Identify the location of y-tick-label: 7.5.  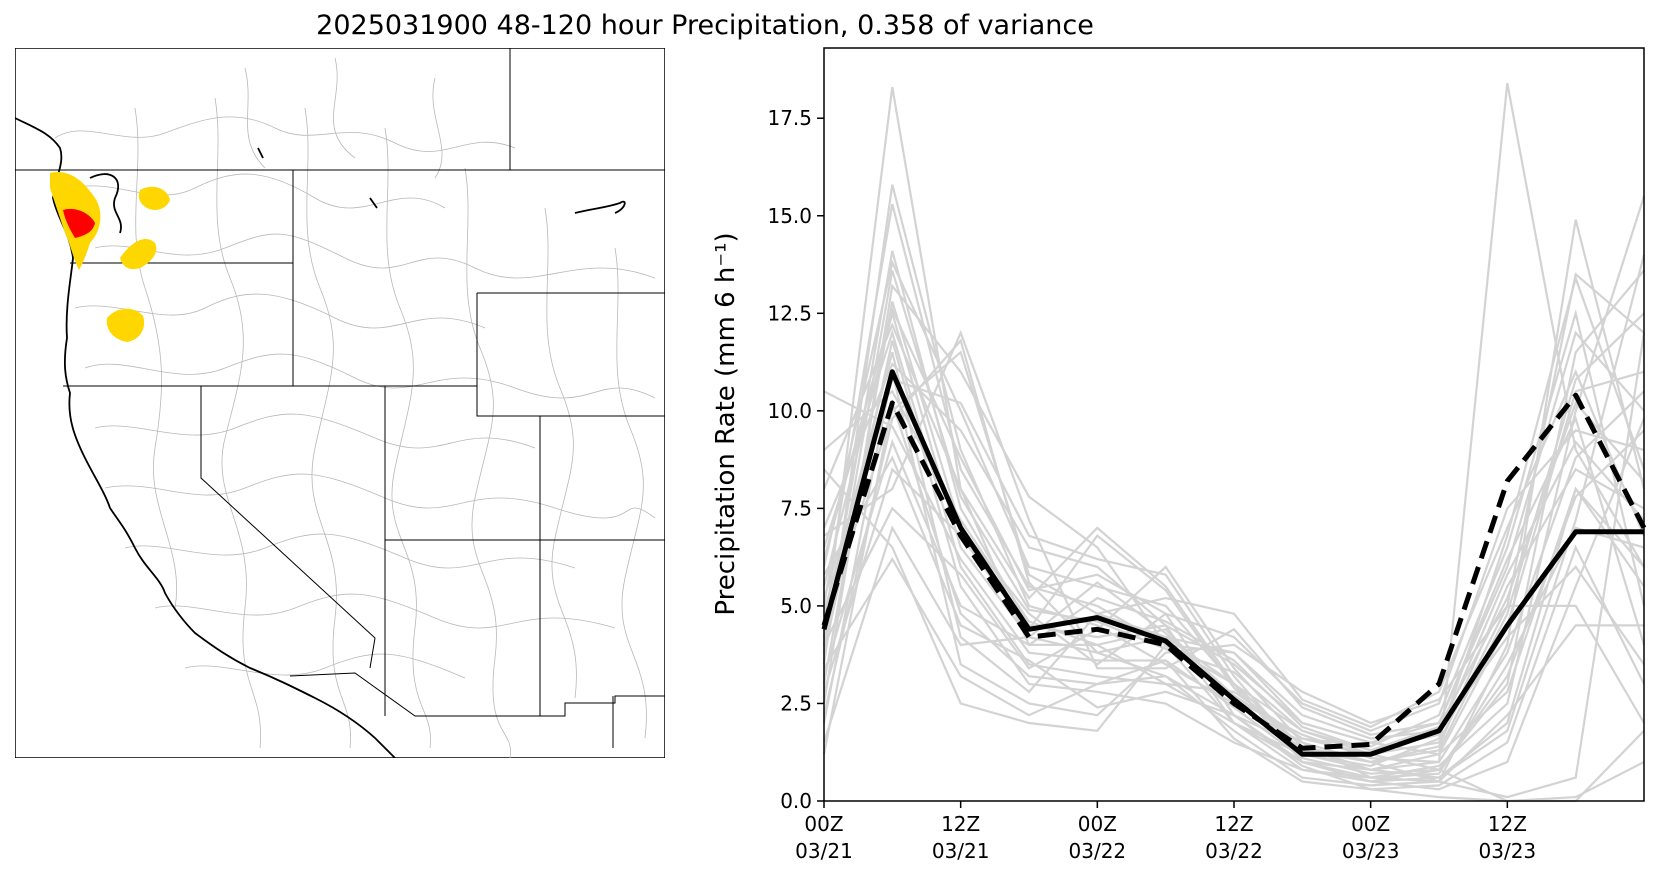
(796, 508).